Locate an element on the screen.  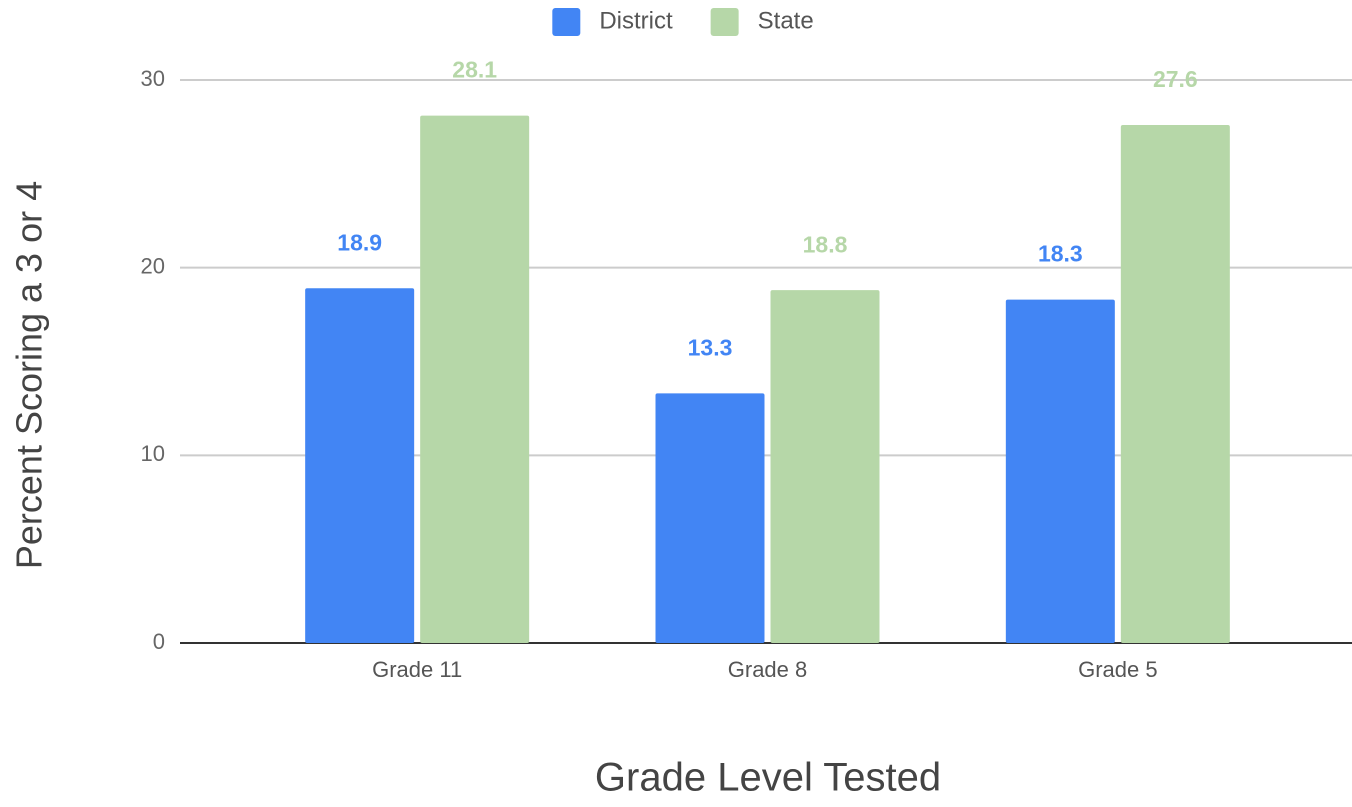
y-tick-label: 30 is located at coordinates (153, 78).